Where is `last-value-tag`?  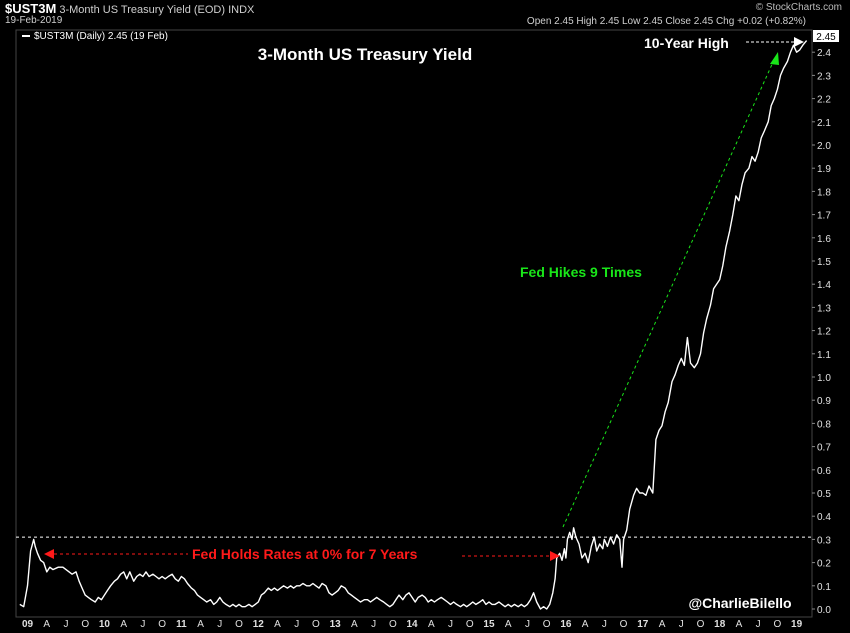
last-value-tag is located at coordinates (826, 36).